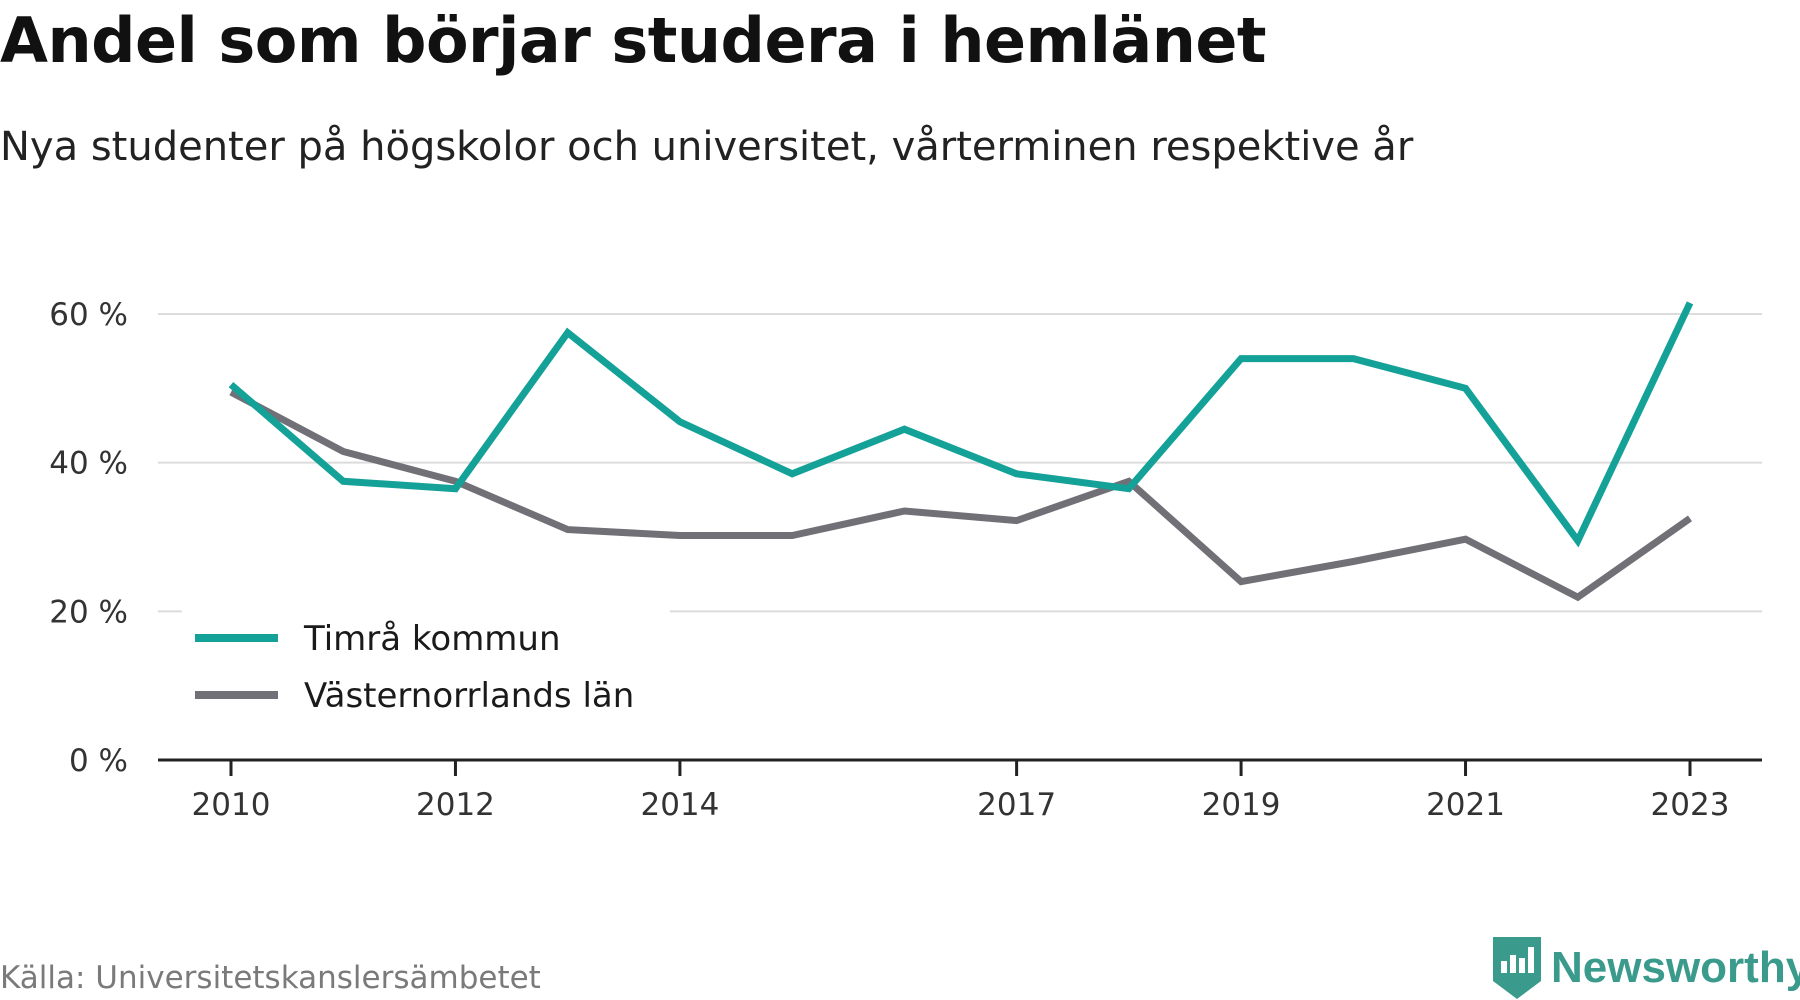  Describe the element at coordinates (88, 612) in the screenshot. I see `y-tick-label: 20 %` at that location.